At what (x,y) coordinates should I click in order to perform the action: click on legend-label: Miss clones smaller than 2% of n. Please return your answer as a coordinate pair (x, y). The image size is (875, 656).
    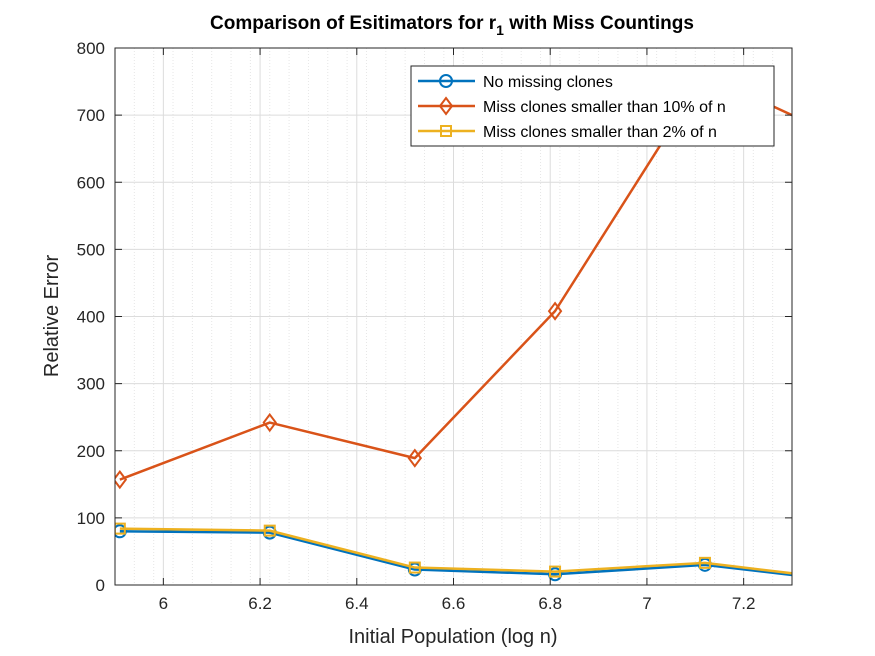
    Looking at the image, I should click on (600, 132).